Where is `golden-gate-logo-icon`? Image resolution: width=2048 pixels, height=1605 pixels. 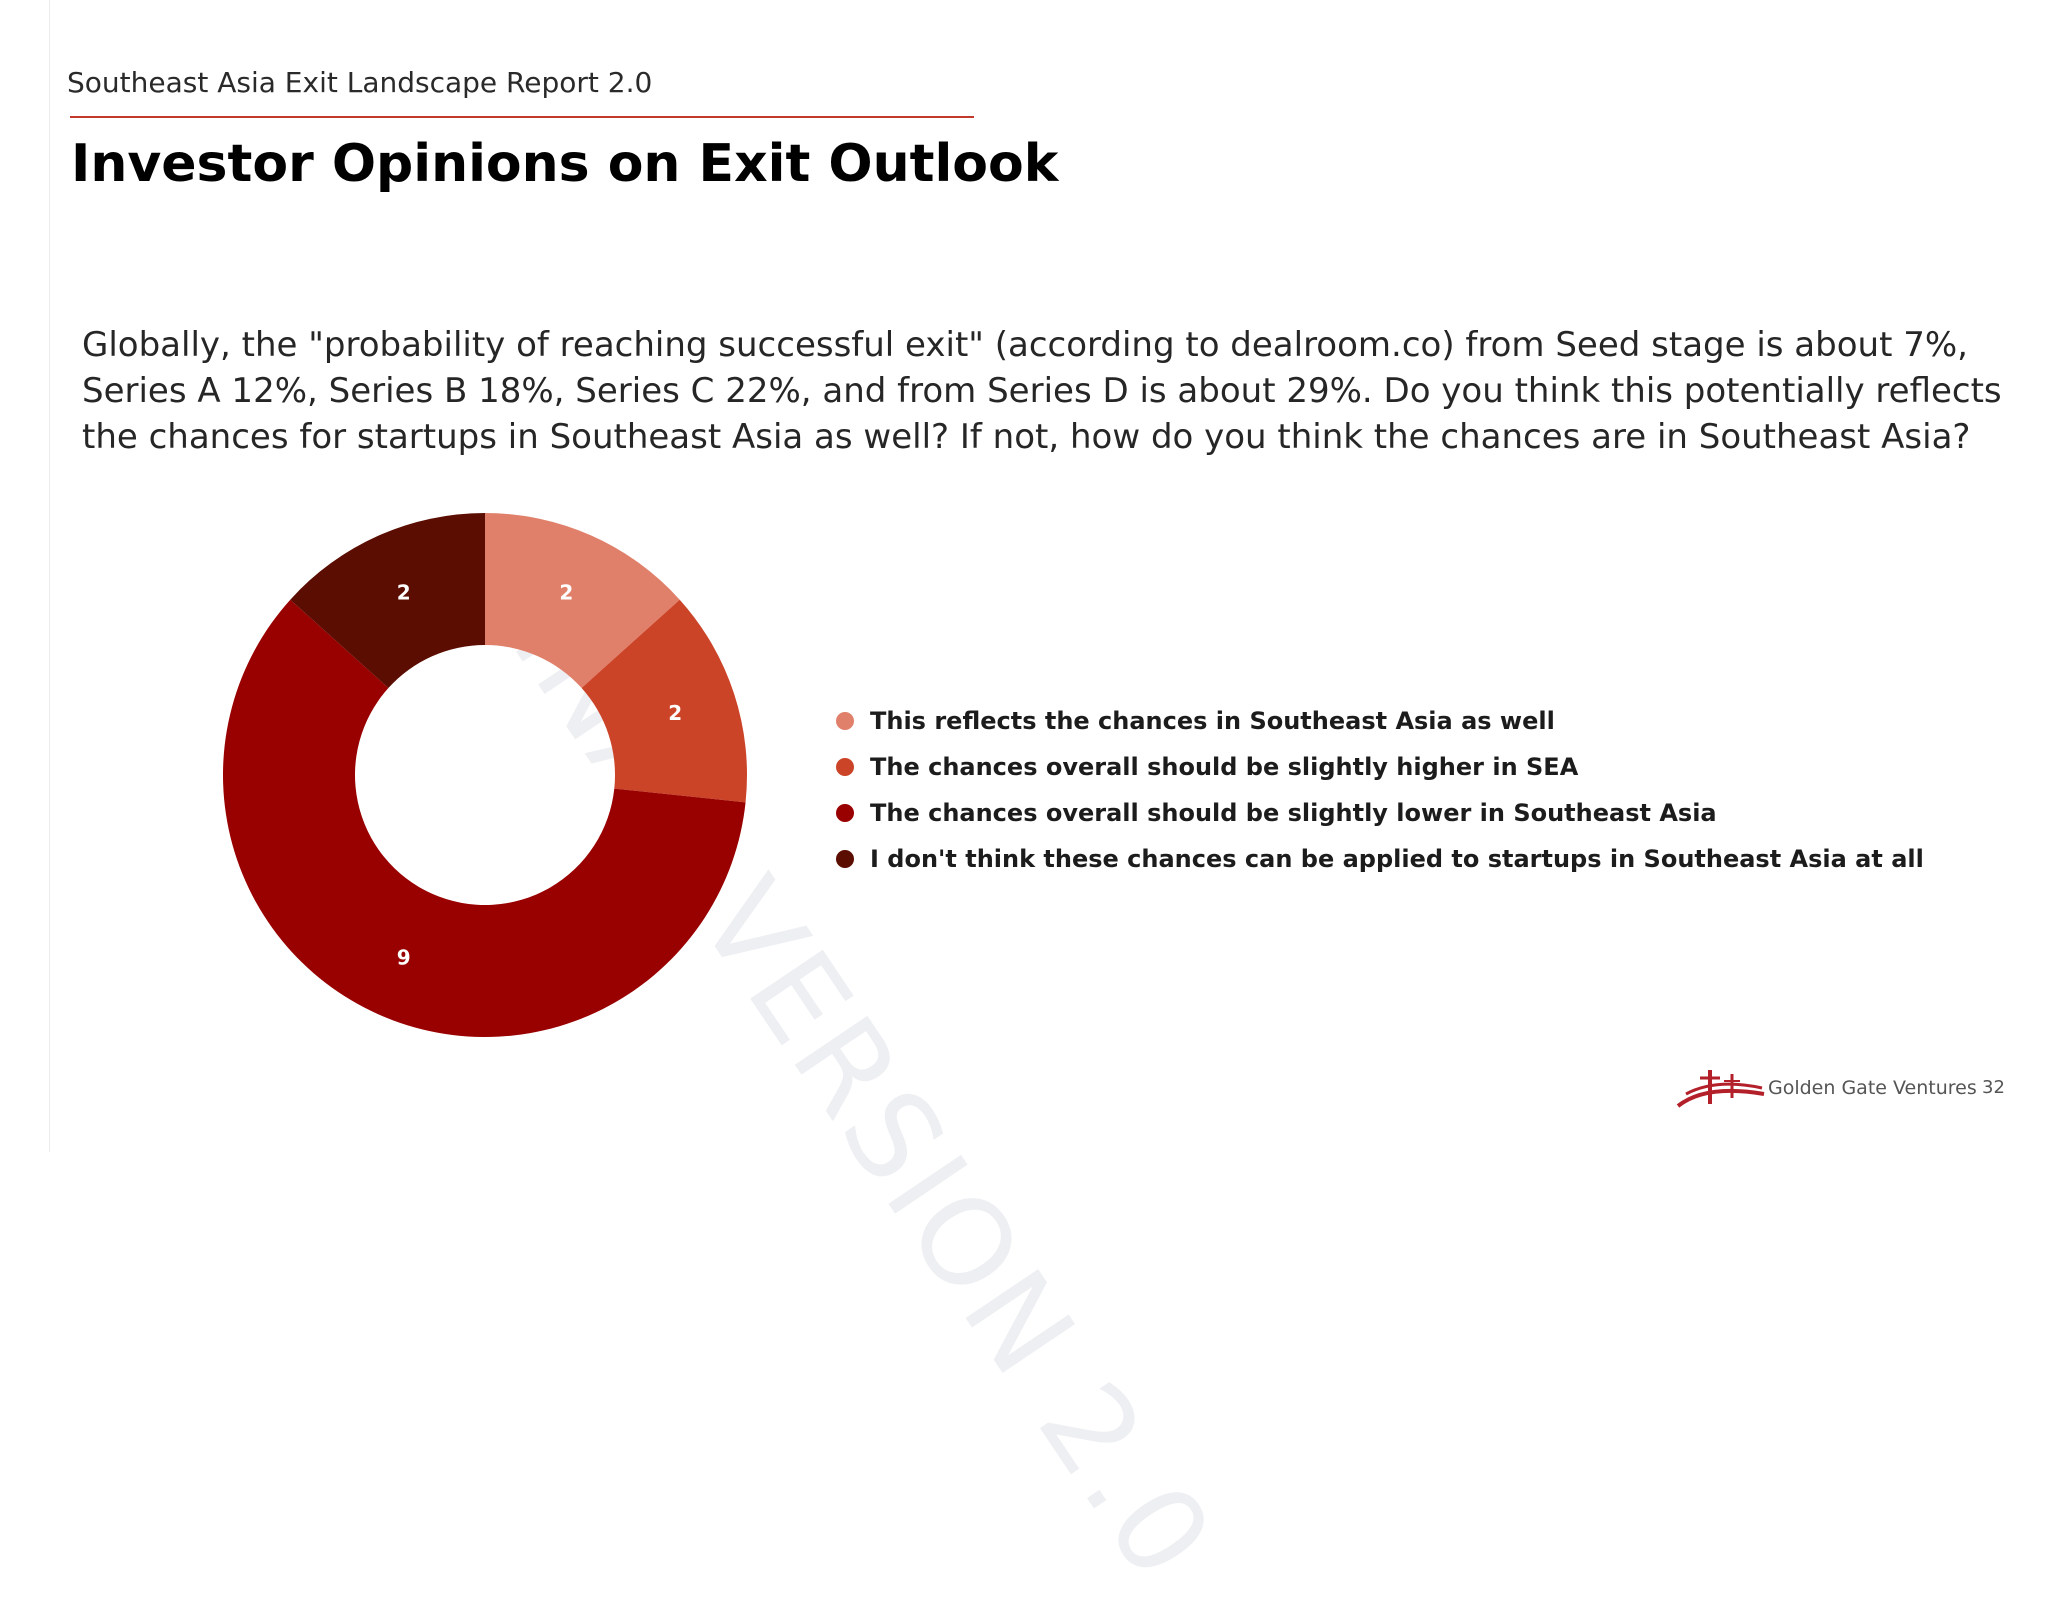 golden-gate-logo-icon is located at coordinates (1720, 1089).